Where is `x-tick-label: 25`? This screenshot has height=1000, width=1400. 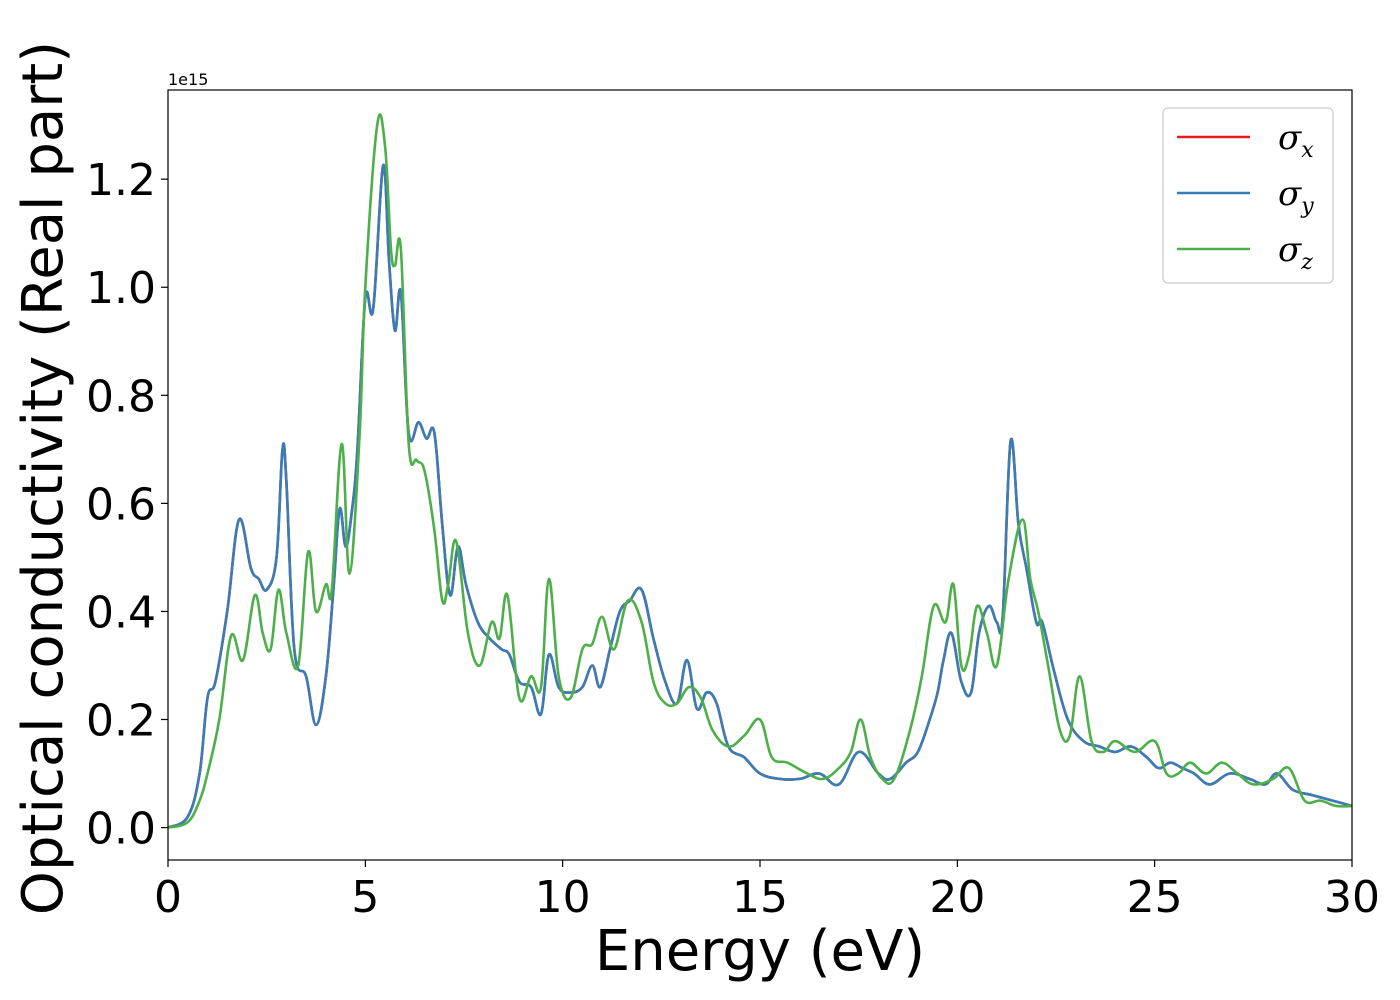 x-tick-label: 25 is located at coordinates (1155, 897).